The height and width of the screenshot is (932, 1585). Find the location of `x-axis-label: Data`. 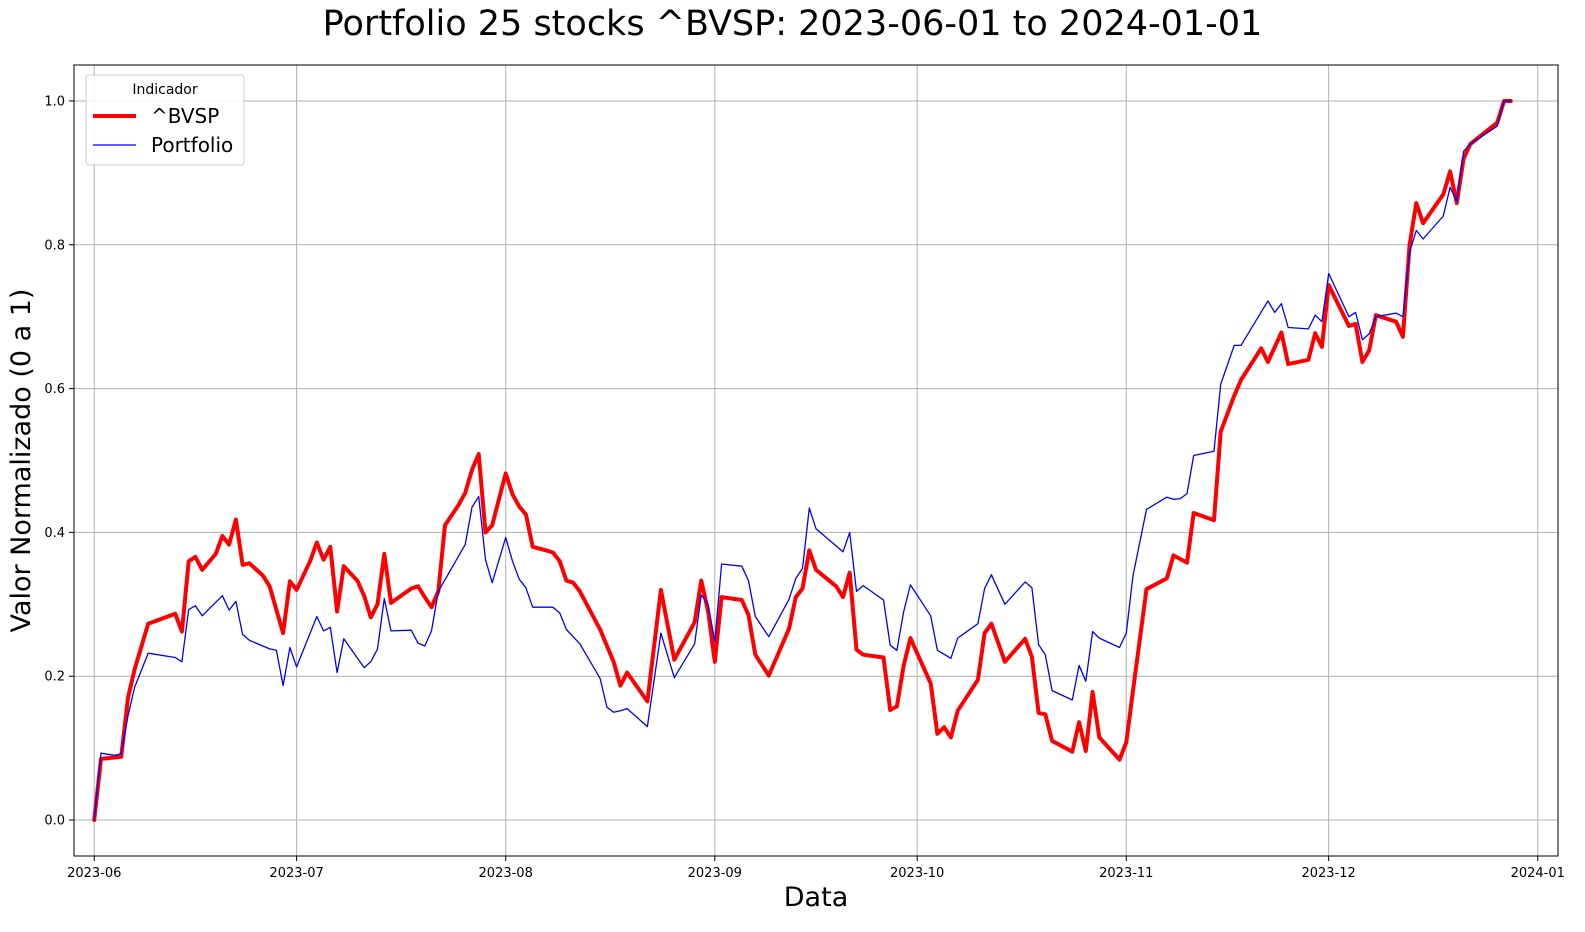

x-axis-label: Data is located at coordinates (816, 897).